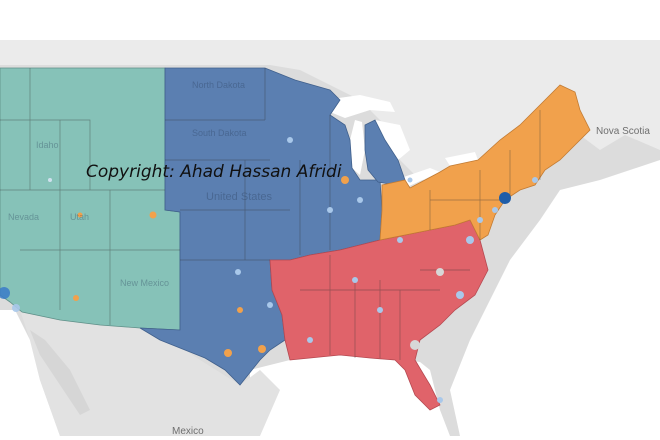  What do you see at coordinates (350, 395) in the screenshot?
I see `gulf-of-mexico` at bounding box center [350, 395].